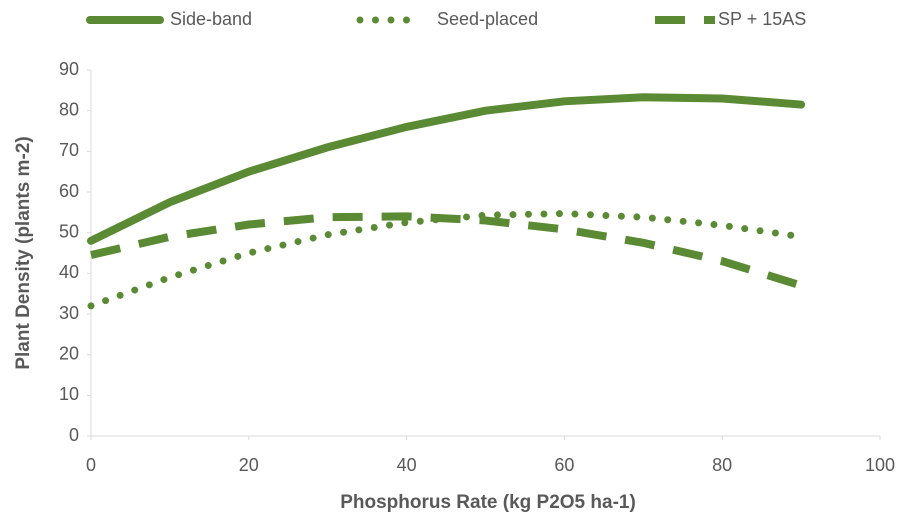  What do you see at coordinates (69, 272) in the screenshot?
I see `y-tick-label: 40` at bounding box center [69, 272].